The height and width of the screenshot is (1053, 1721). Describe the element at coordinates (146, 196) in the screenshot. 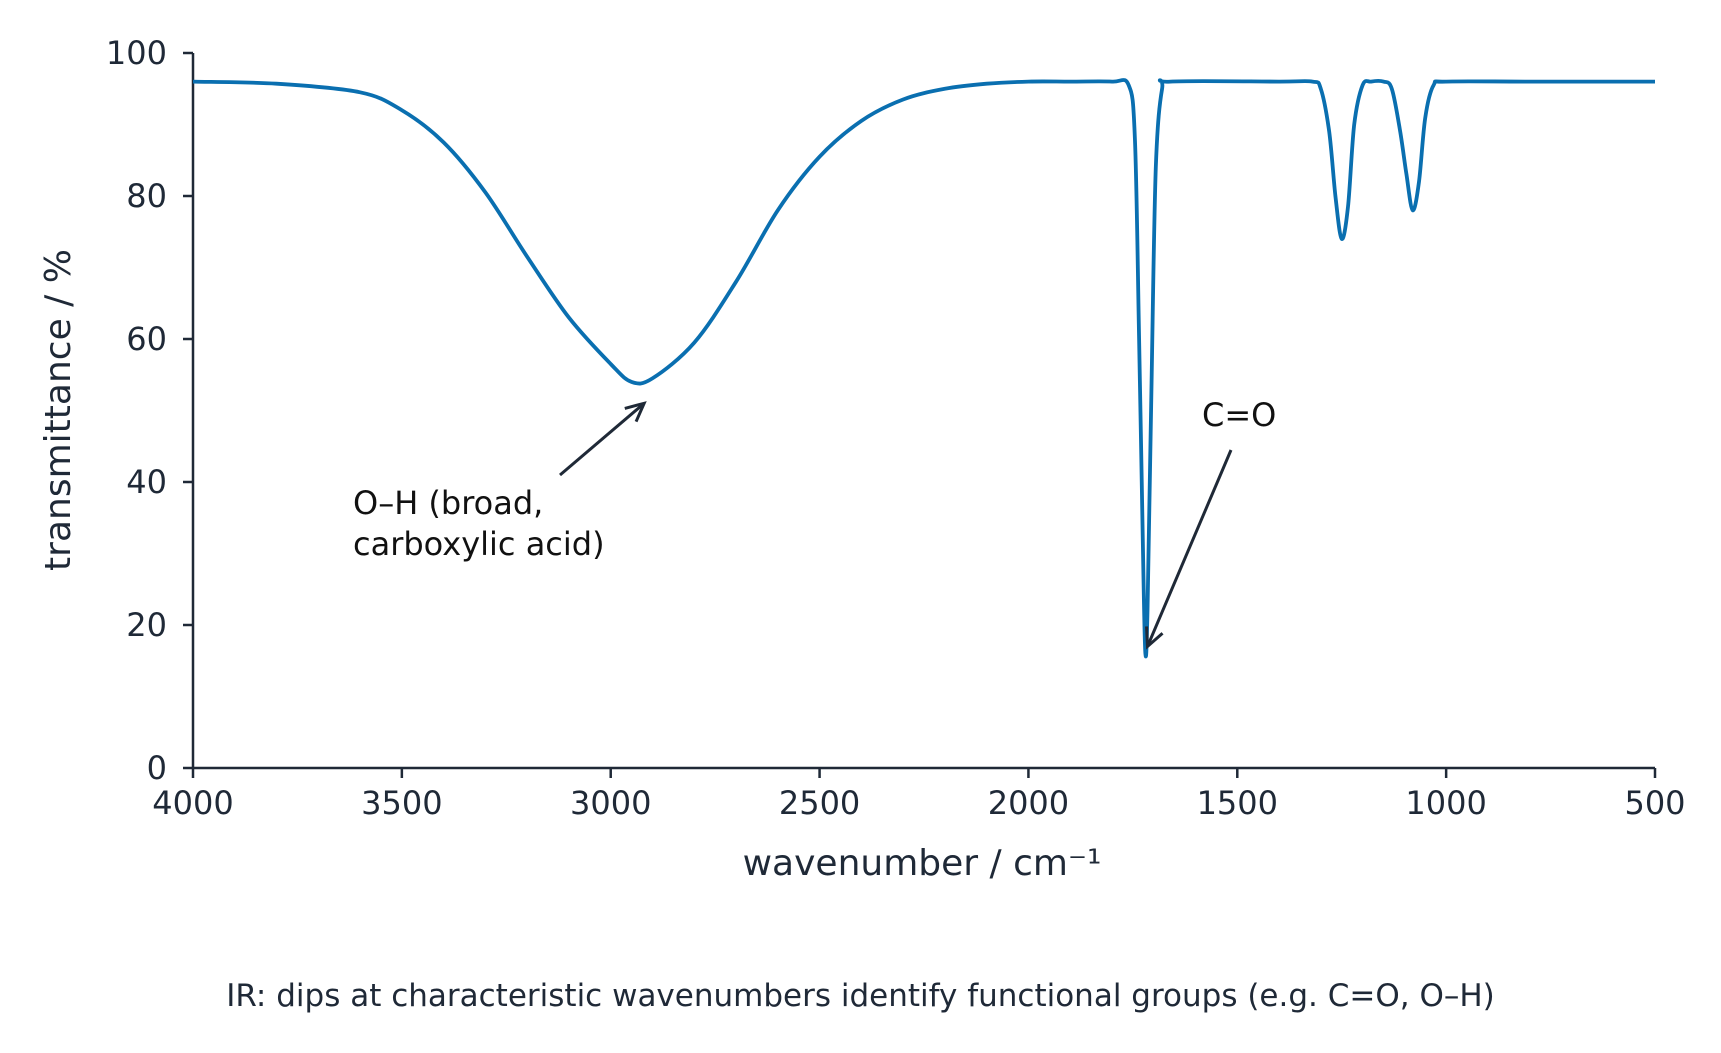

I see `y-tick-label: 80` at that location.